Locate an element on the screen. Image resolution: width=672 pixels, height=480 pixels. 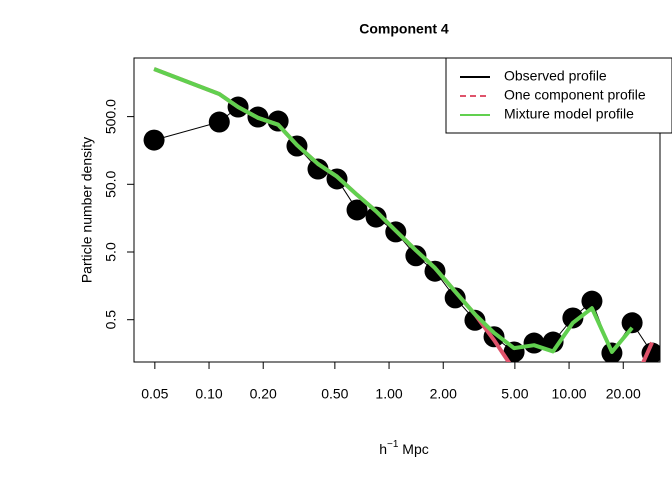
legend-label: Mixture model profile is located at coordinates (569, 114).